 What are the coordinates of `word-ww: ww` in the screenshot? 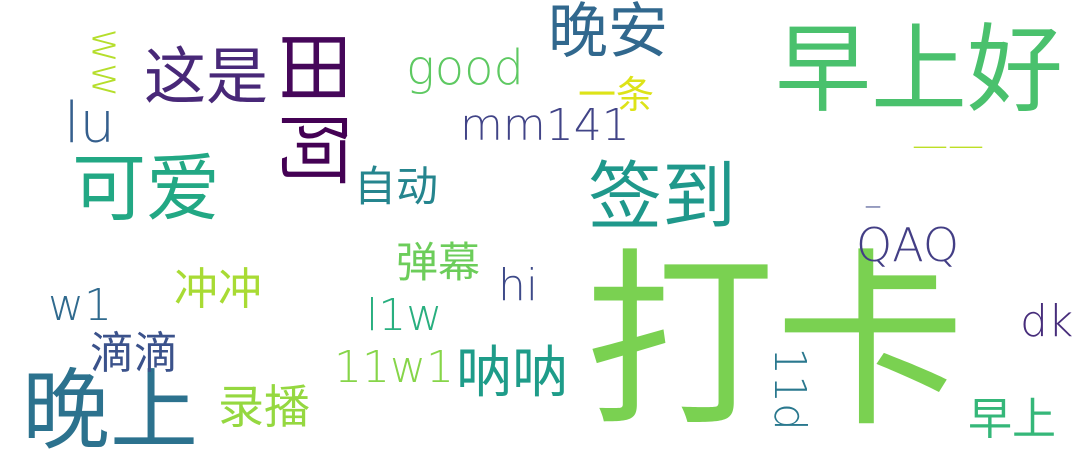 It's located at (107, 63).